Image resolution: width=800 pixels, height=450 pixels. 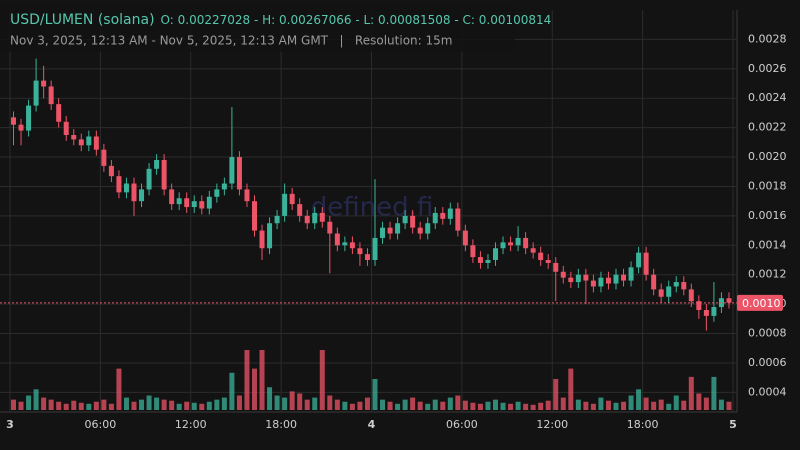 I want to click on price-label: 0.0010, so click(x=761, y=303).